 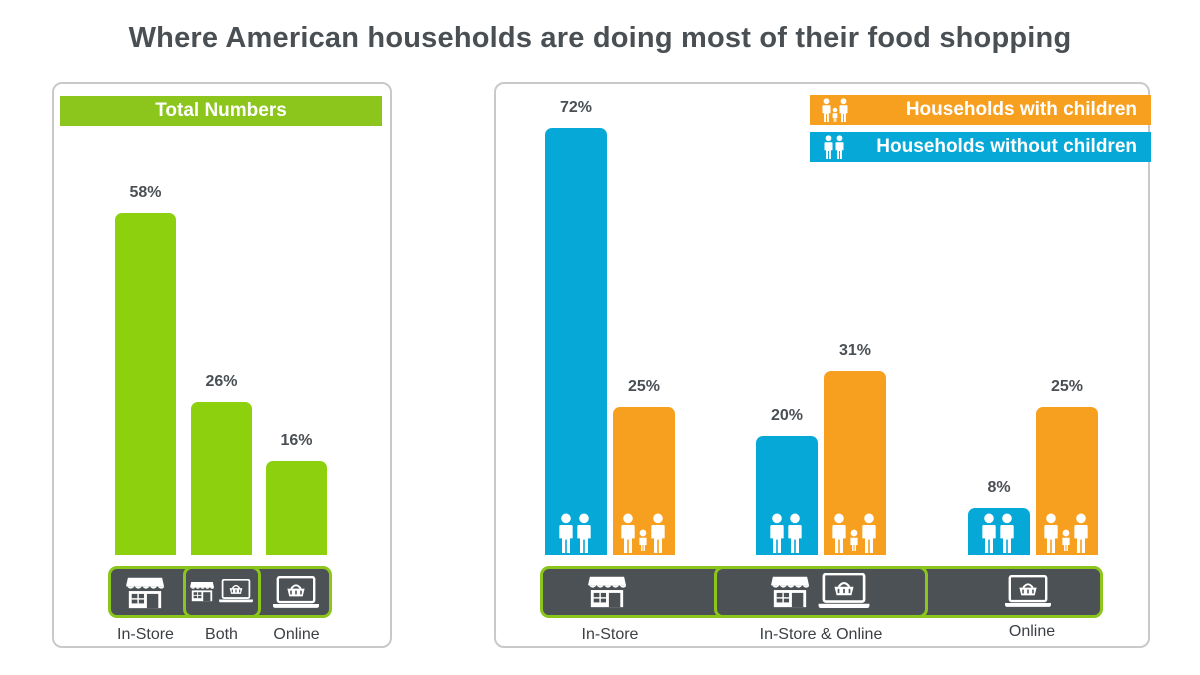 I want to click on value-label: 16%, so click(x=296, y=440).